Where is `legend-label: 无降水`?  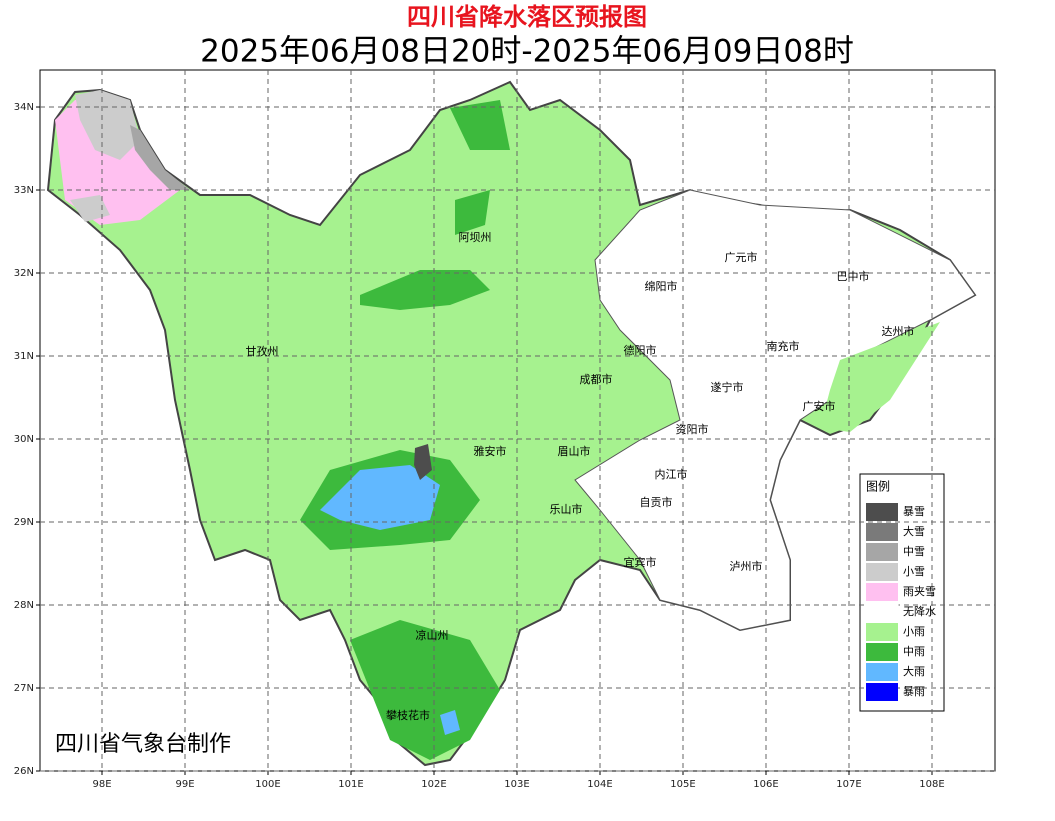 legend-label: 无降水 is located at coordinates (919, 611).